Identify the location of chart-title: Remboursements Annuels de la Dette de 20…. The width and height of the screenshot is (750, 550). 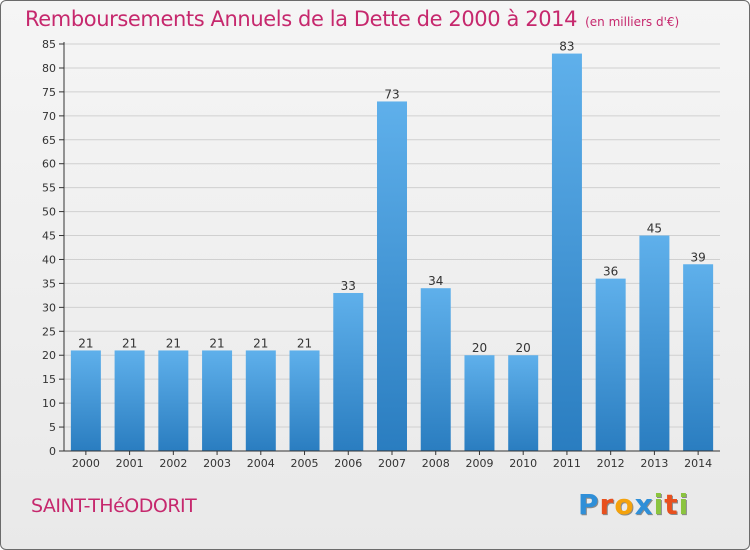
(352, 19).